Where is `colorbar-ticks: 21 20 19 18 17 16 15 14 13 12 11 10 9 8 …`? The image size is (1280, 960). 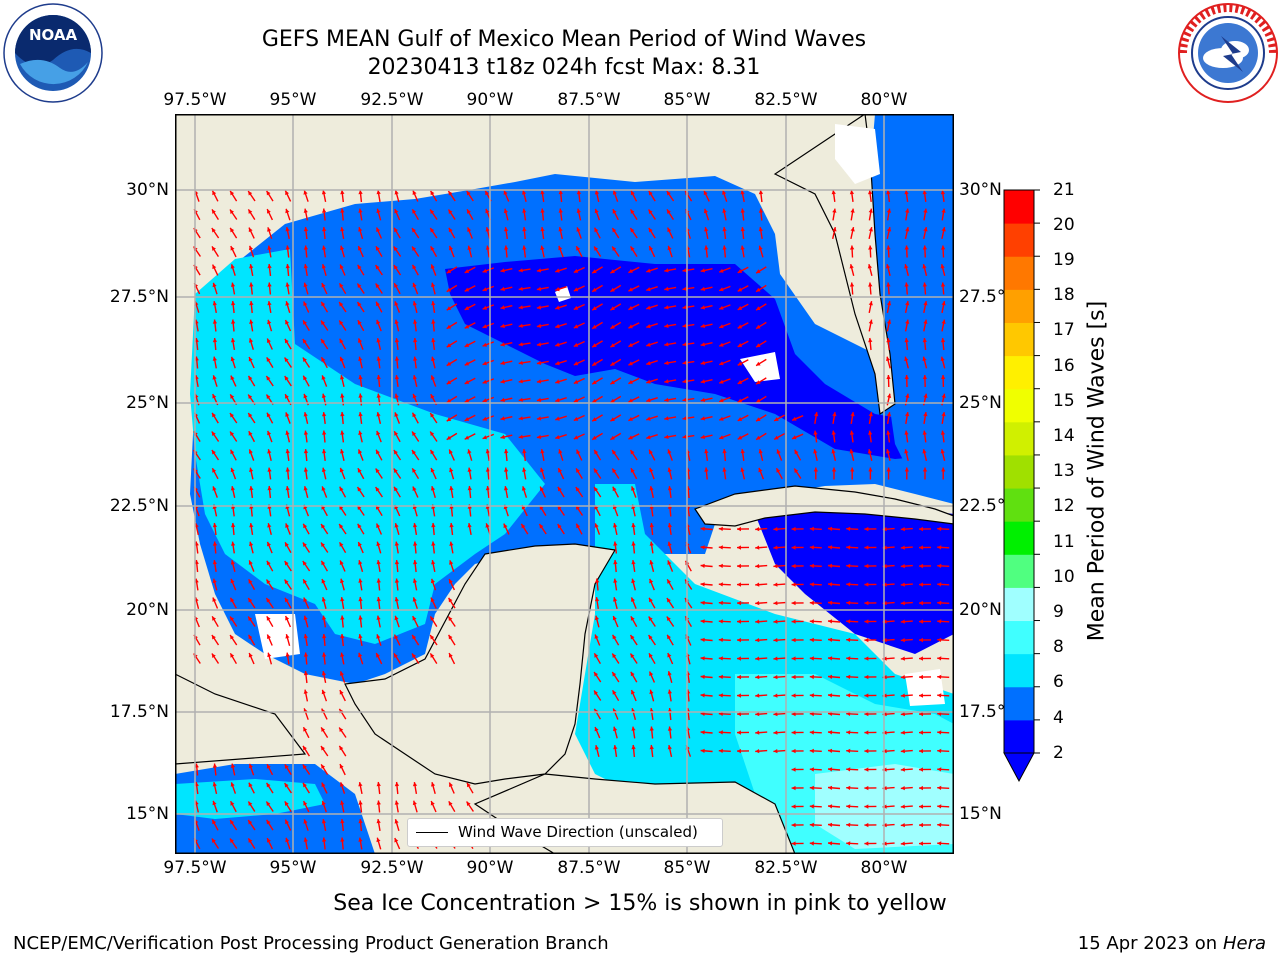
colorbar-ticks: 21 20 19 18 17 16 15 14 13 12 11 10 9 8 … is located at coordinates (1083, 480).